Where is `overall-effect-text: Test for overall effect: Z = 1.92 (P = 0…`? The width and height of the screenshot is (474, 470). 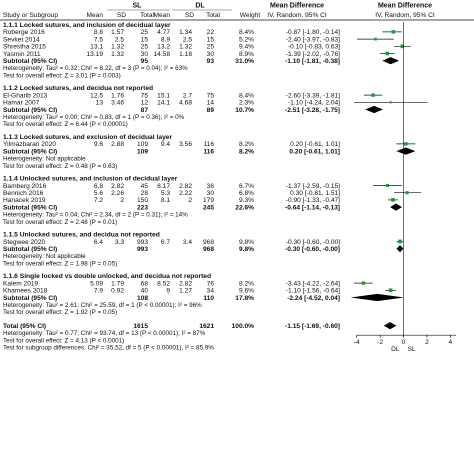 overall-effect-text: Test for overall effect: Z = 1.92 (P = 0… is located at coordinates (60, 312).